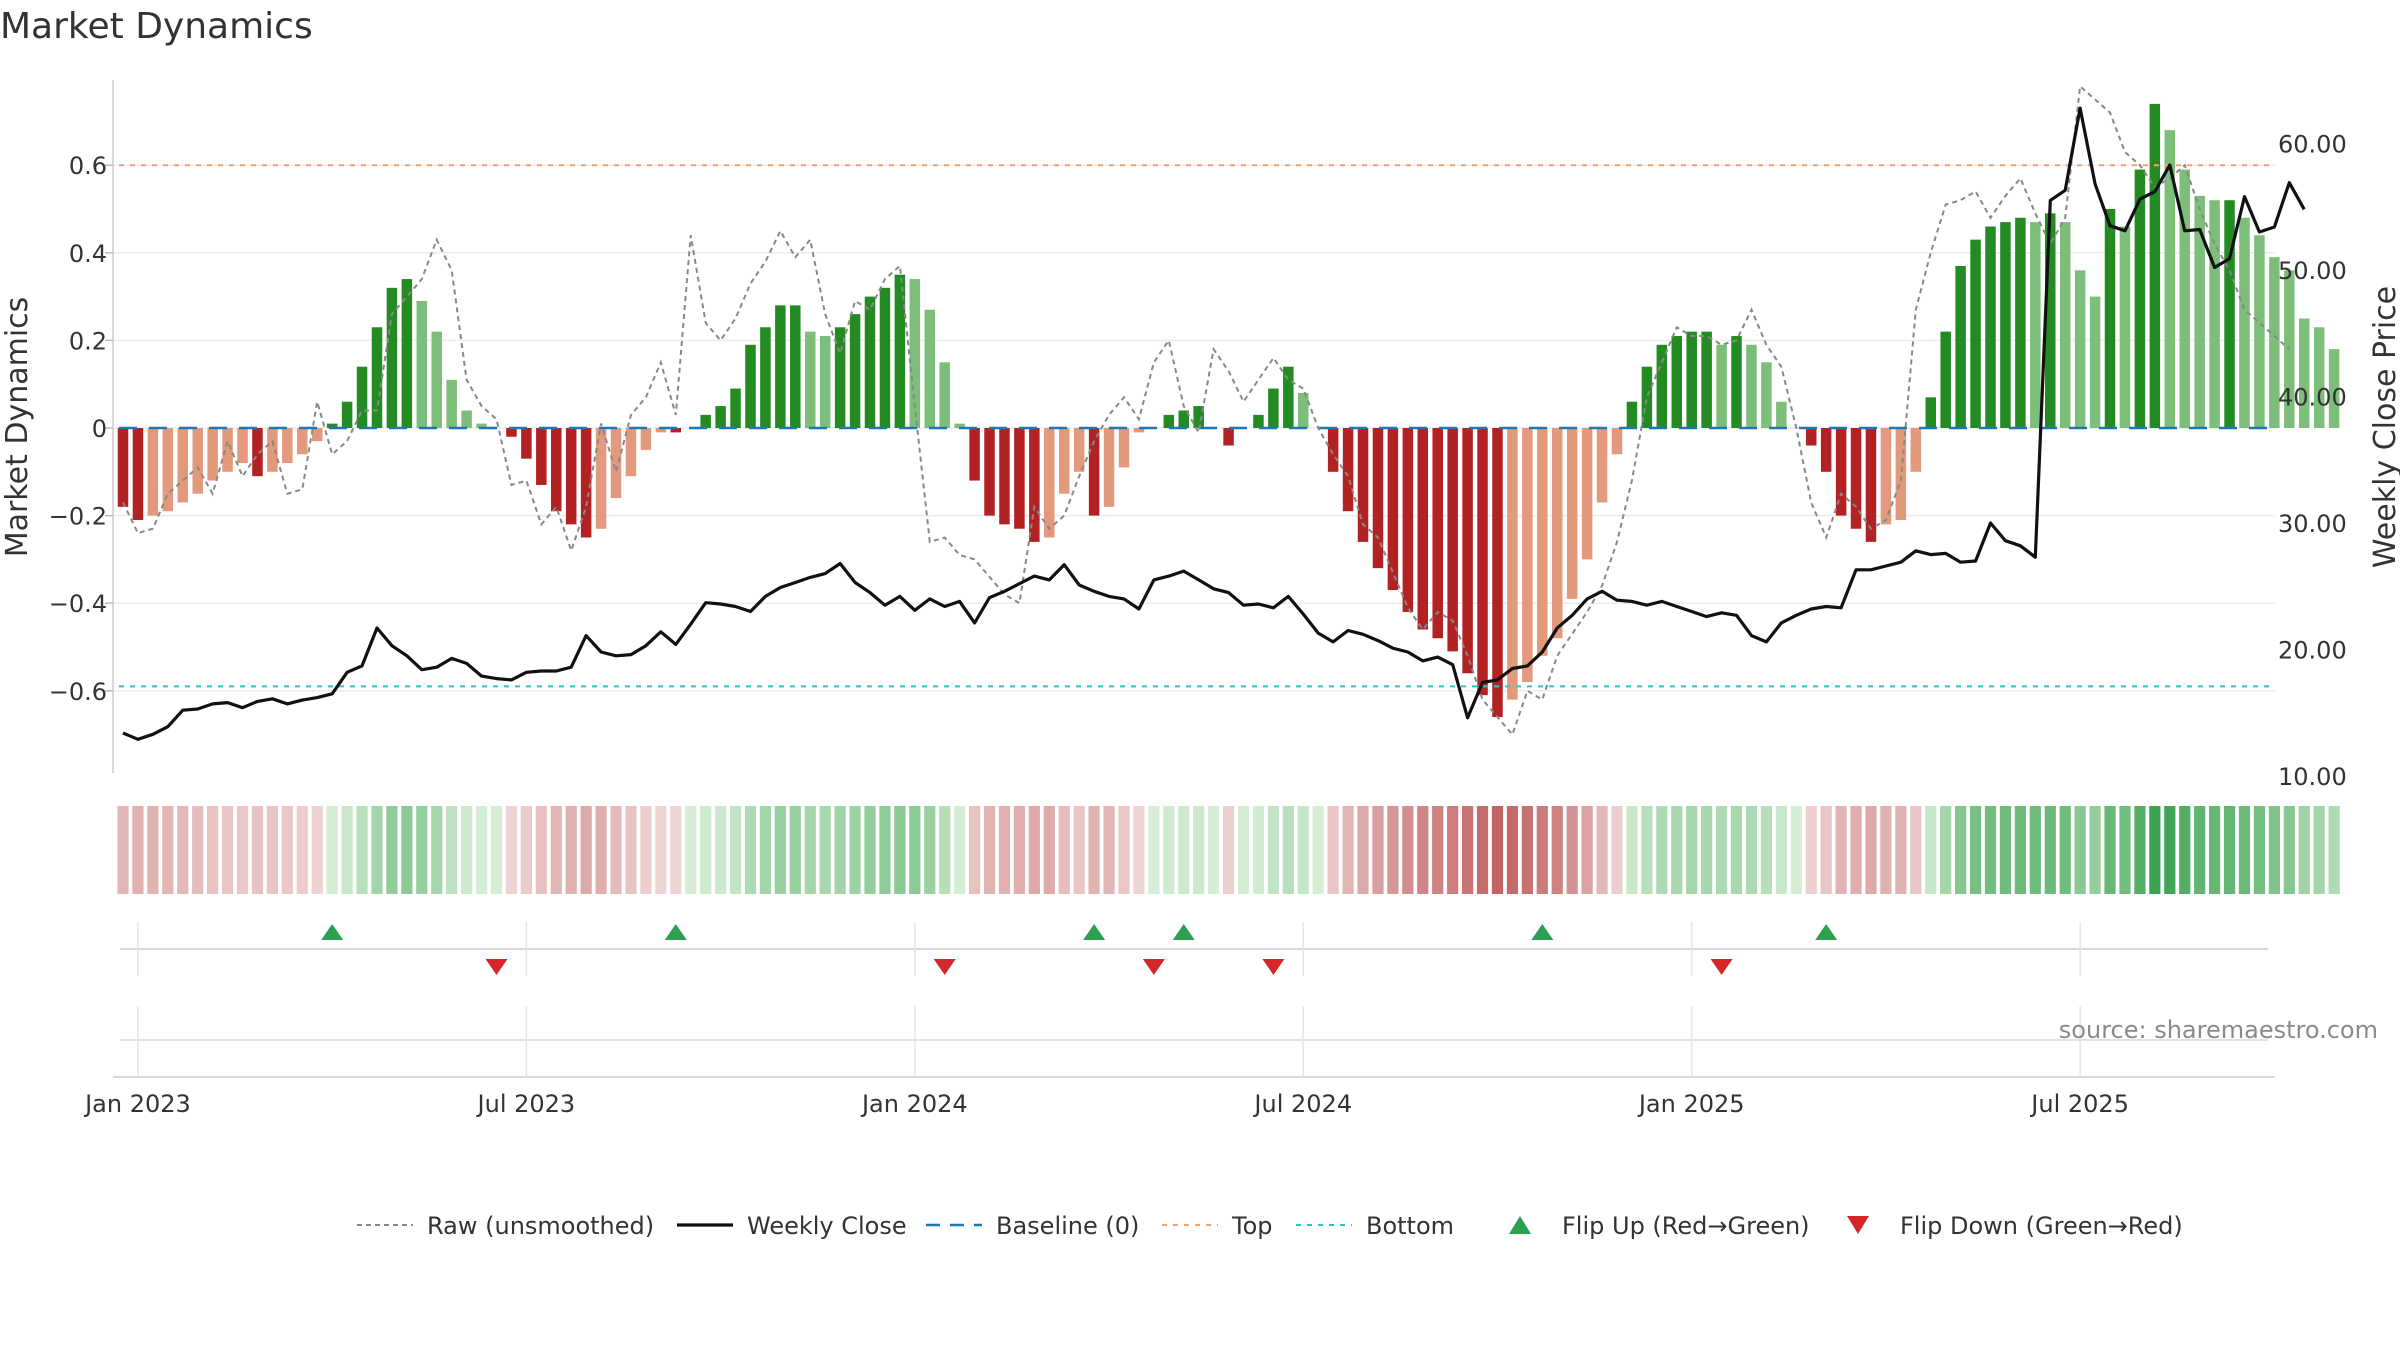  What do you see at coordinates (78, 517) in the screenshot?
I see `y-tick-label-left: −0.2` at bounding box center [78, 517].